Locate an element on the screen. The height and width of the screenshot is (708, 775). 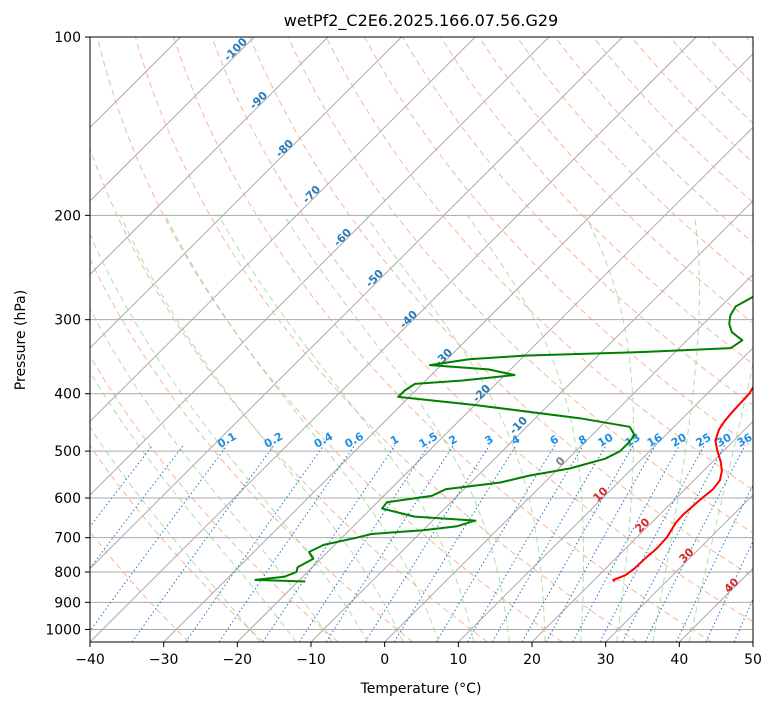
x-axis: −40 −30 −20 −10 0 10 20 30 40 50 is located at coordinates (418, 655).